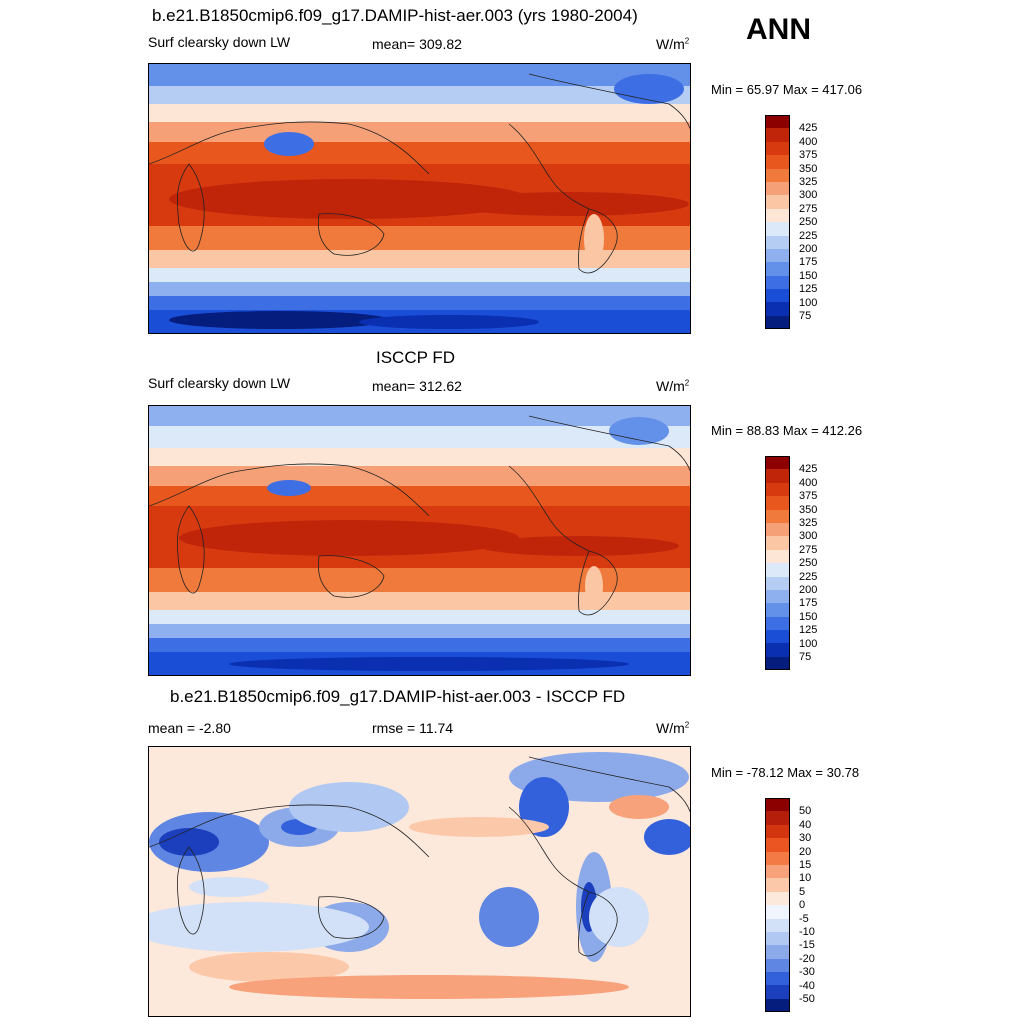  I want to click on colorbar-label: -30, so click(807, 972).